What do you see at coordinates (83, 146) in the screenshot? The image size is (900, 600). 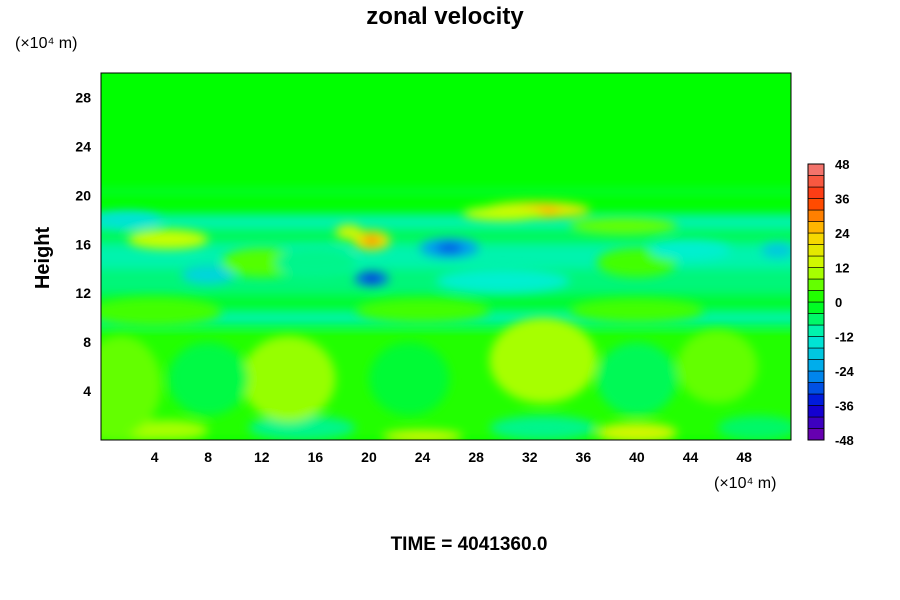 I see `y-tick-label: 24` at bounding box center [83, 146].